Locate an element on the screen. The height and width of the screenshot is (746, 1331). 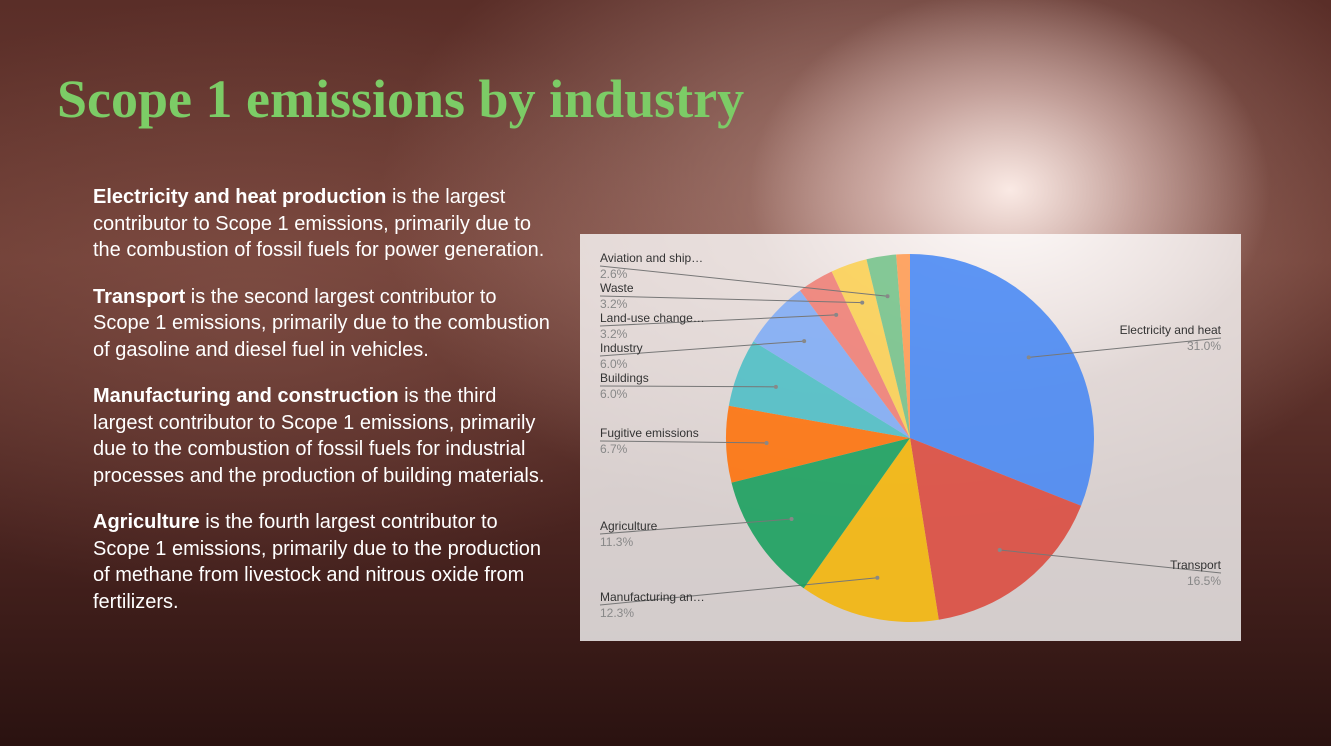
slice-label: Industry is located at coordinates (621, 348).